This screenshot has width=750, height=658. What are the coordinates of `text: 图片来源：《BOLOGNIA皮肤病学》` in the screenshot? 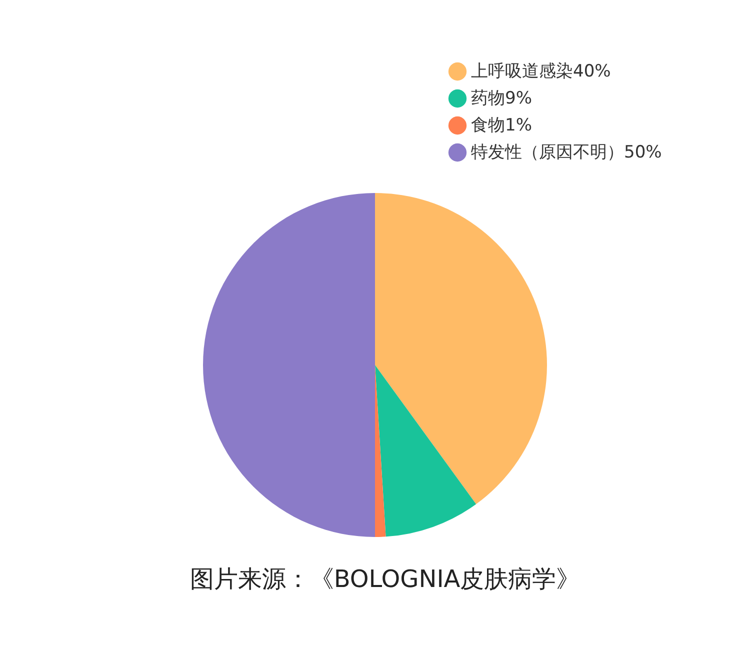 It's located at (385, 579).